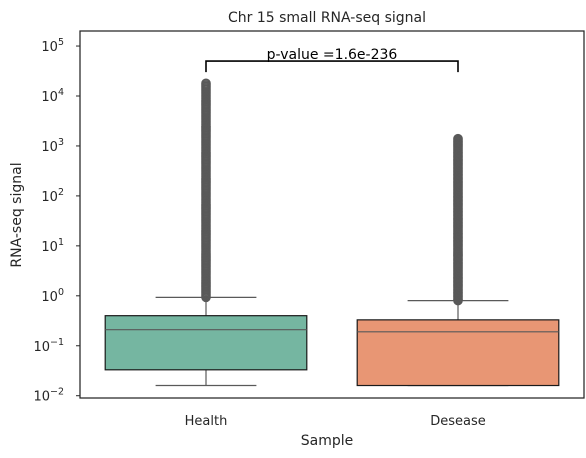 This screenshot has width=586, height=458. I want to click on x-tick-label-health: Health, so click(206, 421).